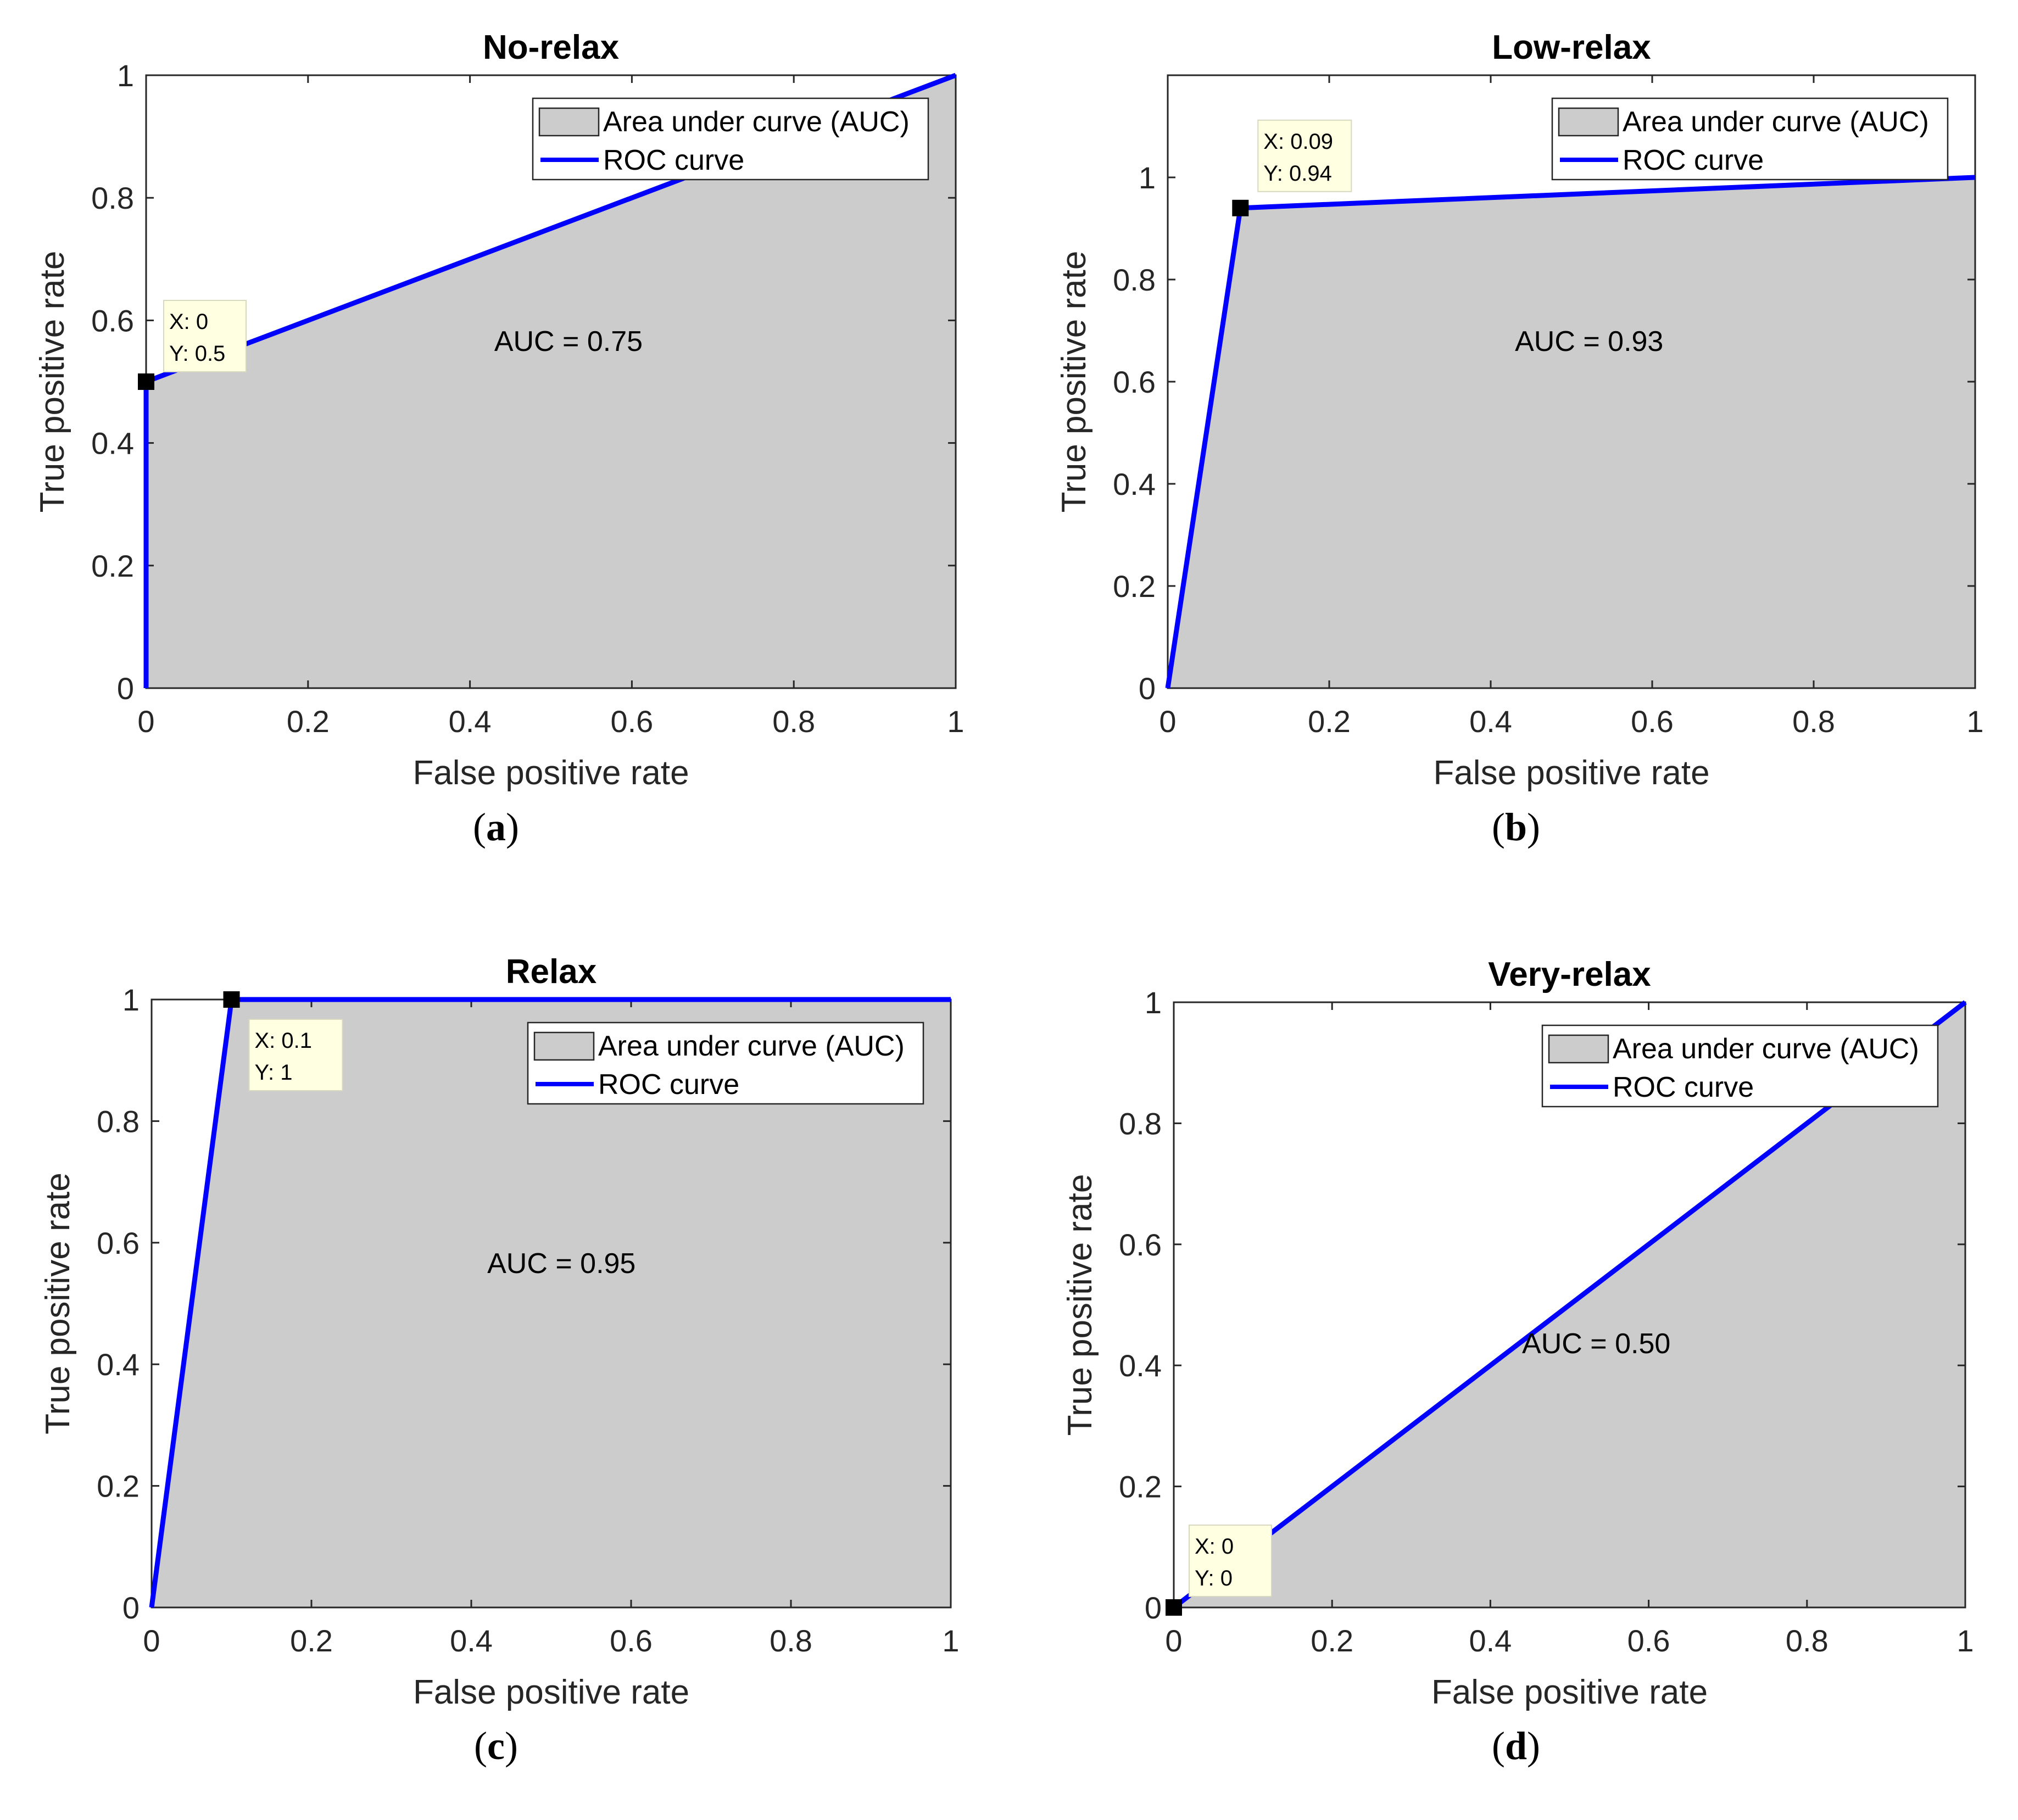 Image resolution: width=2018 pixels, height=1820 pixels. I want to click on datatip-y: Y: 0.94, so click(1297, 173).